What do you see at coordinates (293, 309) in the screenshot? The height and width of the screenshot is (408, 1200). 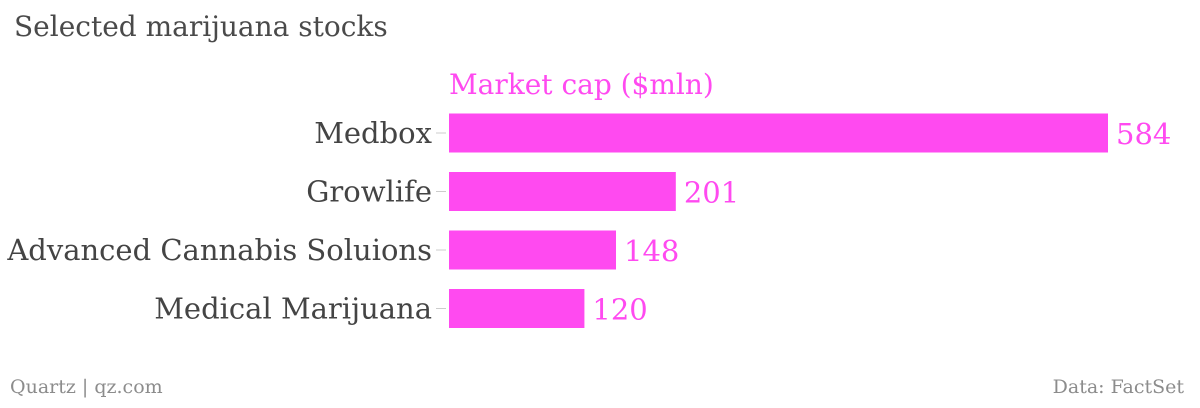 I see `category-label: Medical Marijuana` at bounding box center [293, 309].